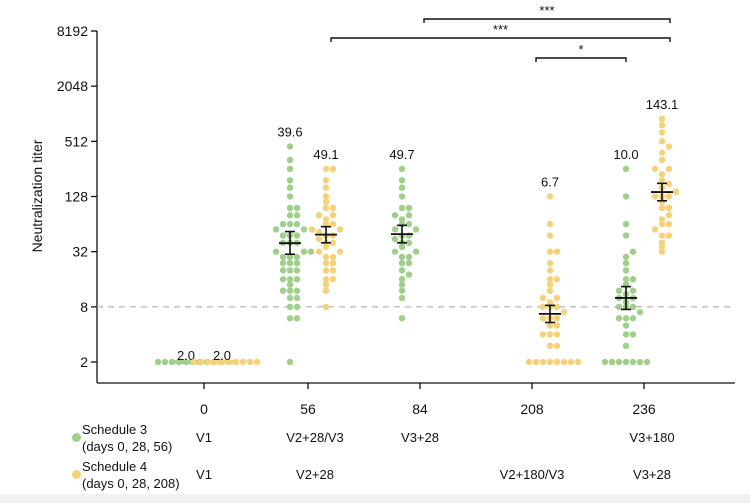 The width and height of the screenshot is (750, 503). I want to click on gmt-value-label: 49.7, so click(401, 154).